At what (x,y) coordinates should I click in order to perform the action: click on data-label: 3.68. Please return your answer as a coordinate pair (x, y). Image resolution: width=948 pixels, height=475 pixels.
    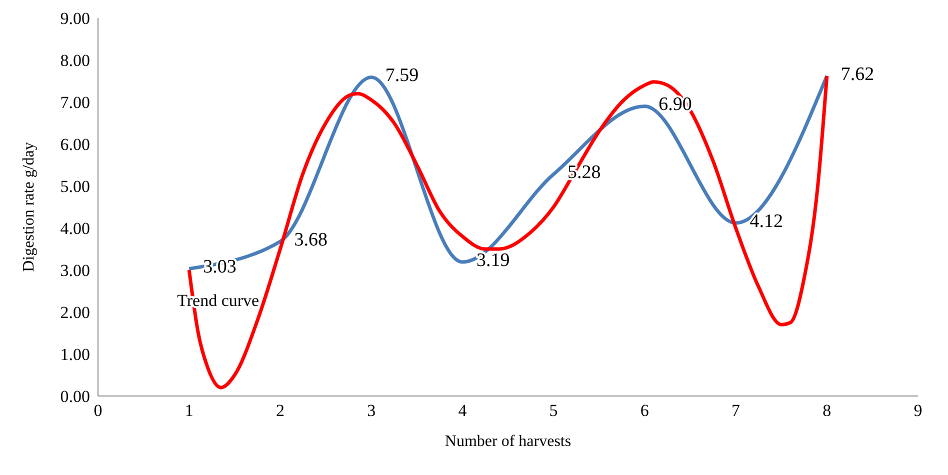
    Looking at the image, I should click on (311, 239).